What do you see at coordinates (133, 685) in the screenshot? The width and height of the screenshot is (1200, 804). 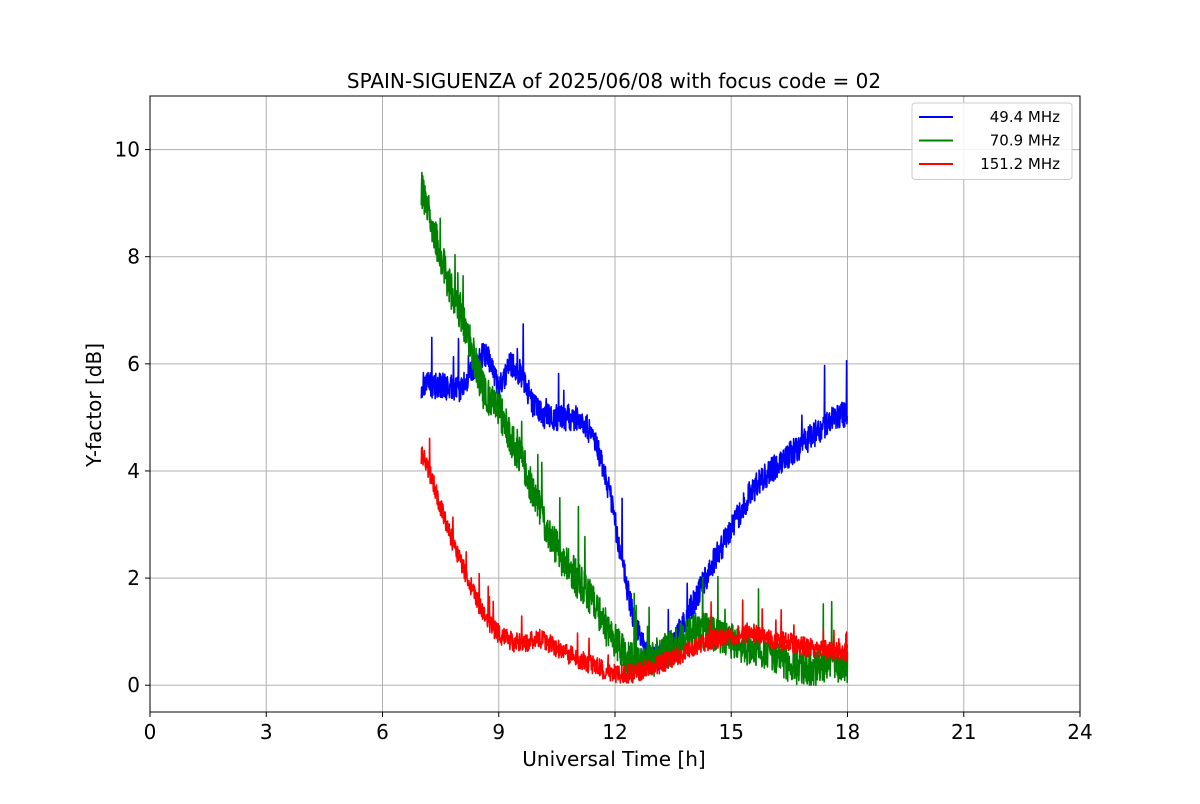 I see `y-tick-label: 0` at bounding box center [133, 685].